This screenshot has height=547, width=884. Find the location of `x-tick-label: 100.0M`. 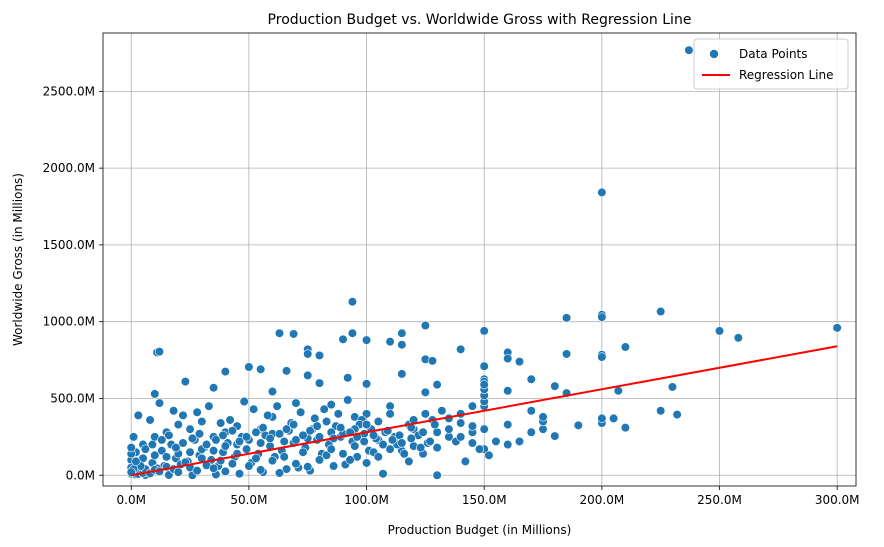

x-tick-label: 100.0M is located at coordinates (366, 500).